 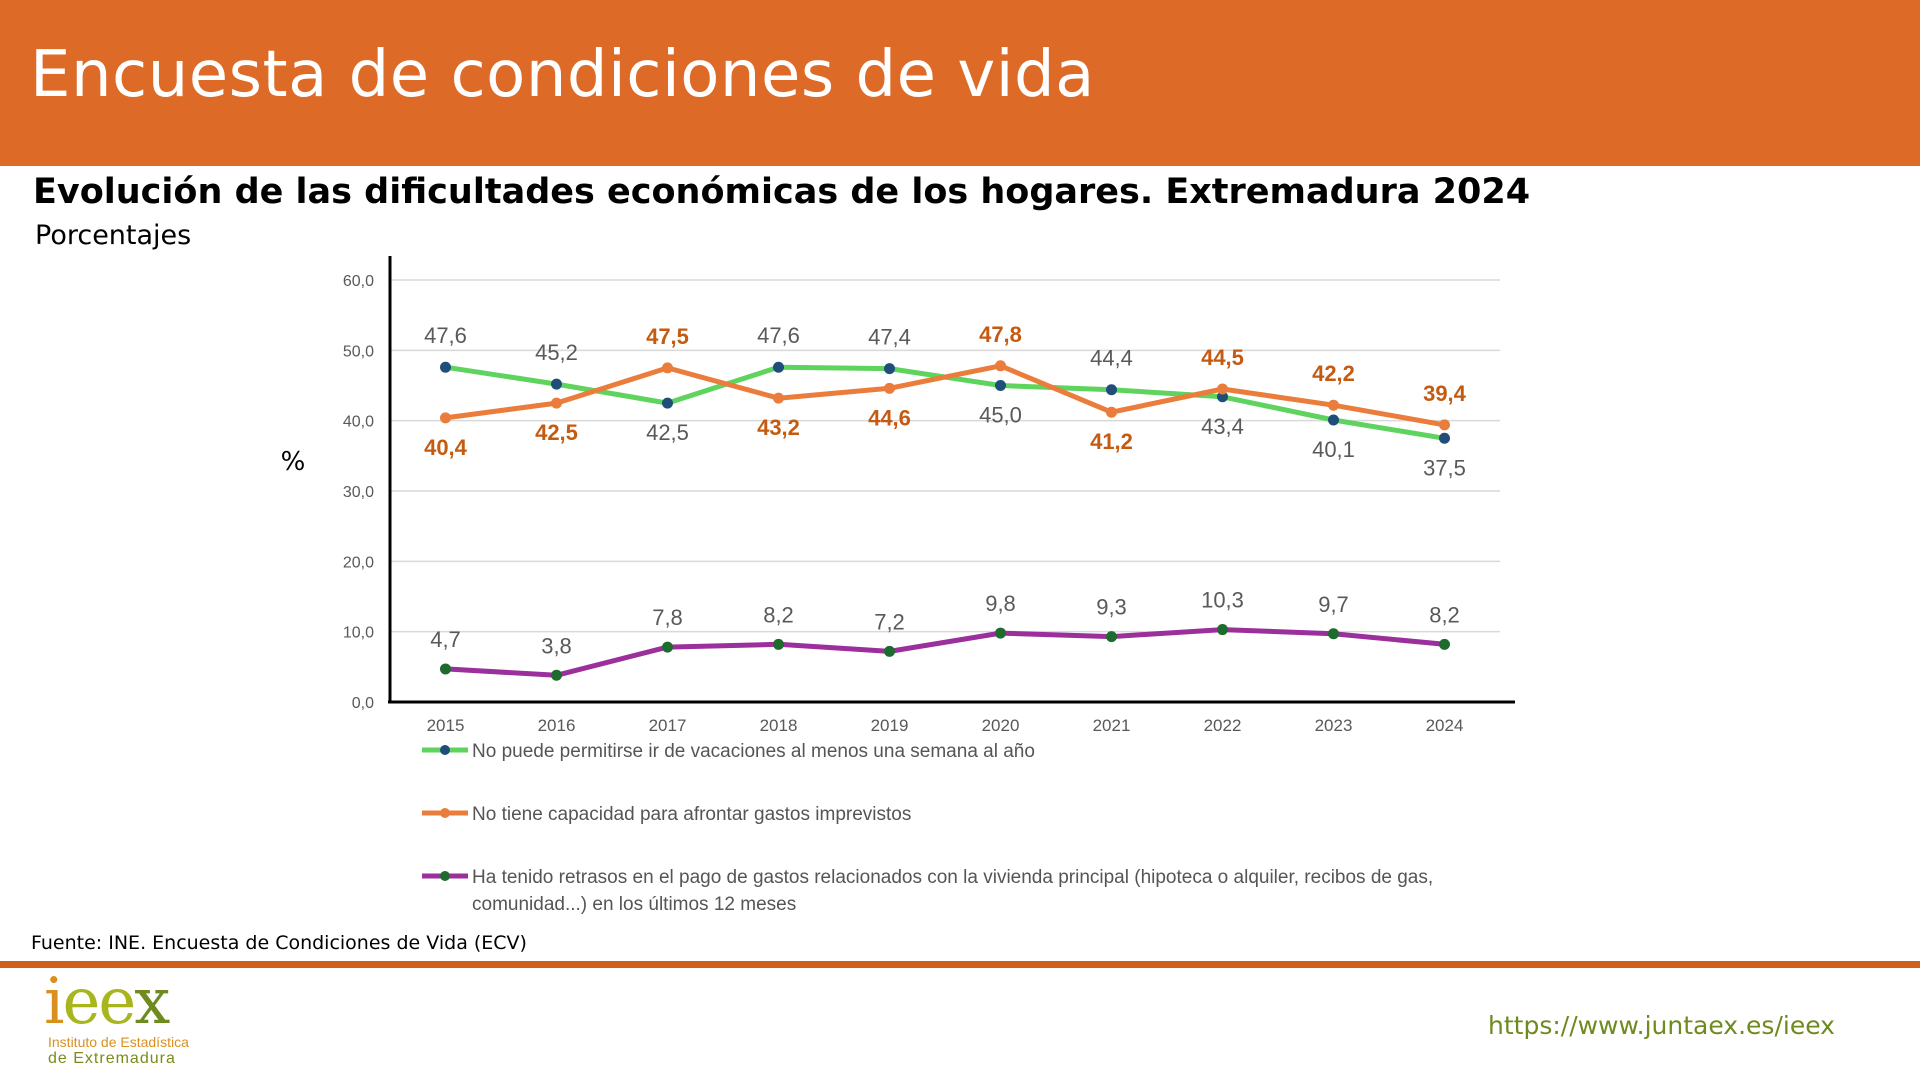 I want to click on legend-swatch-imprevistos, so click(x=445, y=813).